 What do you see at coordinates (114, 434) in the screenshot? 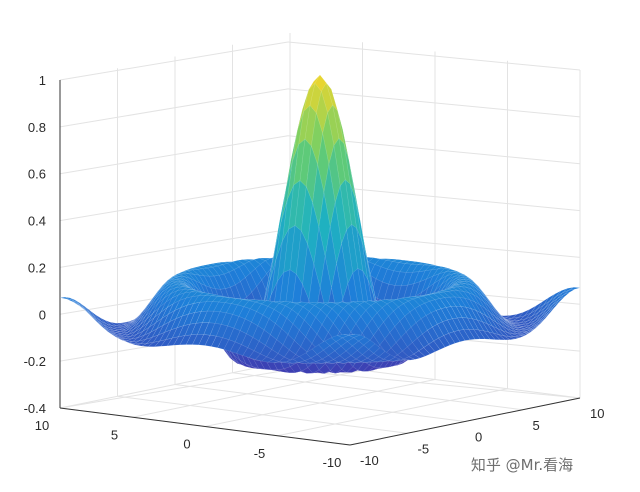
I see `x-tick-label: 5` at bounding box center [114, 434].